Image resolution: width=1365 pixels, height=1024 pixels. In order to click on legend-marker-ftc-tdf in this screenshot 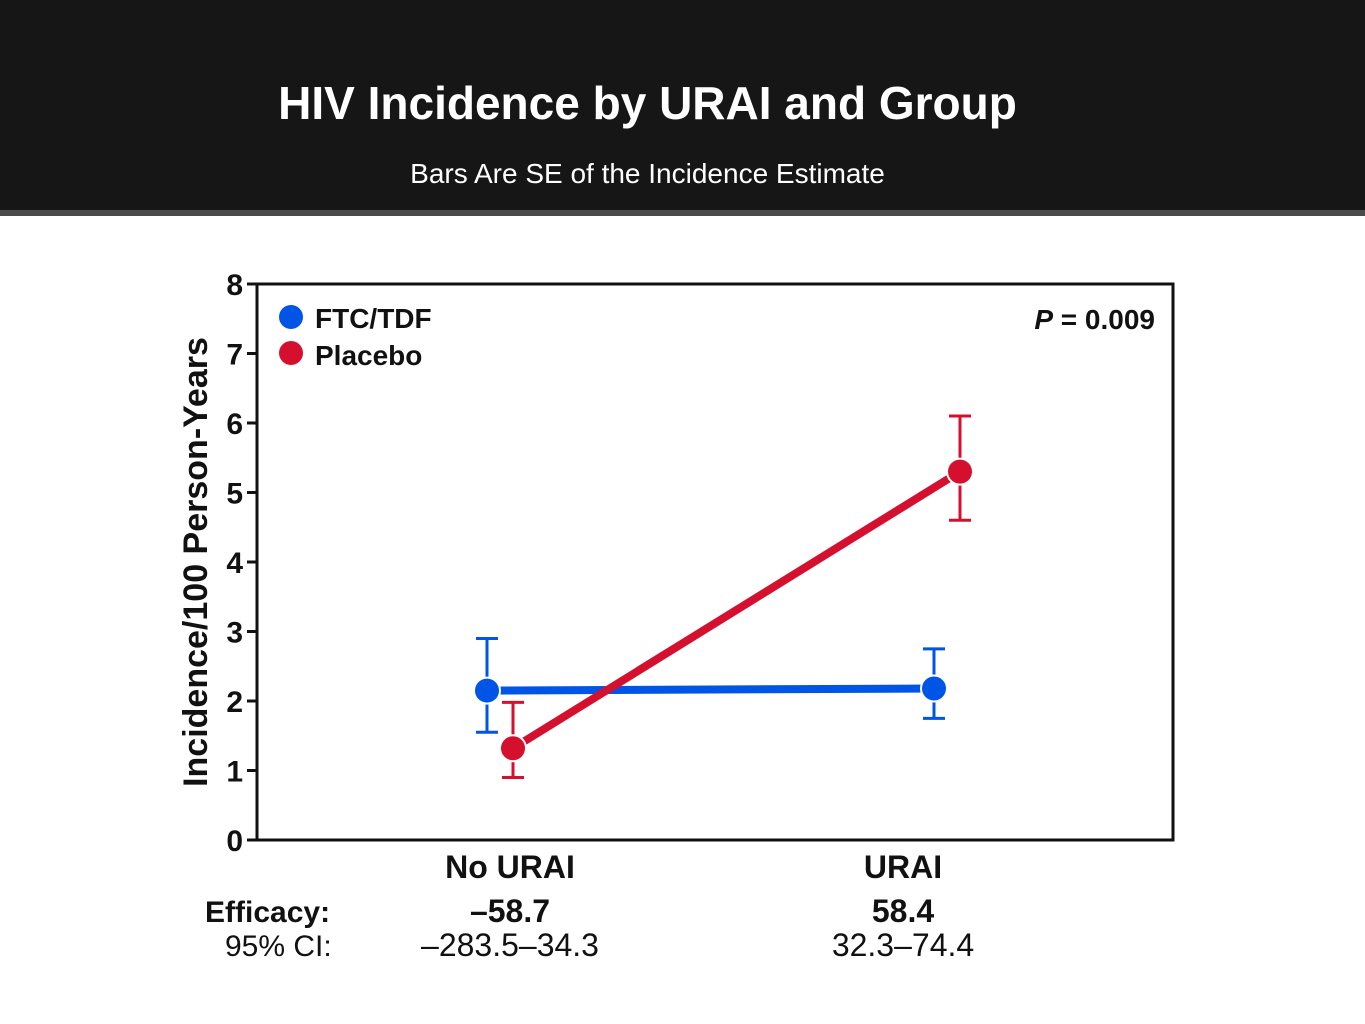, I will do `click(291, 317)`.